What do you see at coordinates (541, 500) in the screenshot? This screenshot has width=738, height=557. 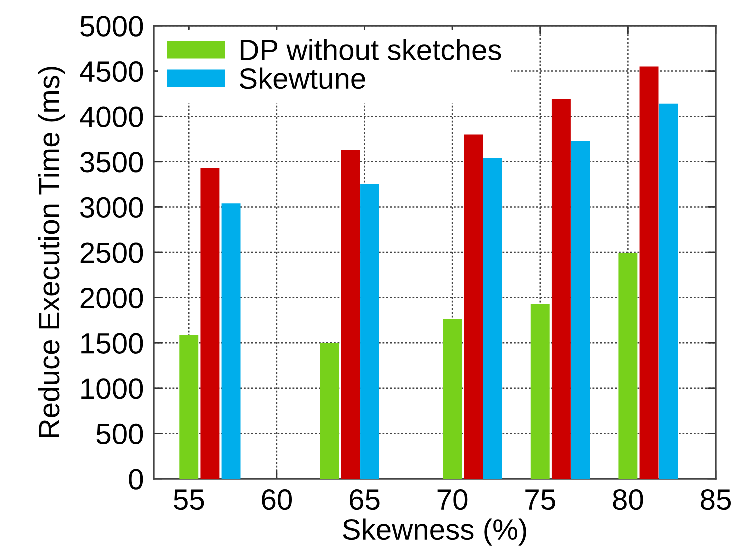 I see `x-tick-label: 75` at bounding box center [541, 500].